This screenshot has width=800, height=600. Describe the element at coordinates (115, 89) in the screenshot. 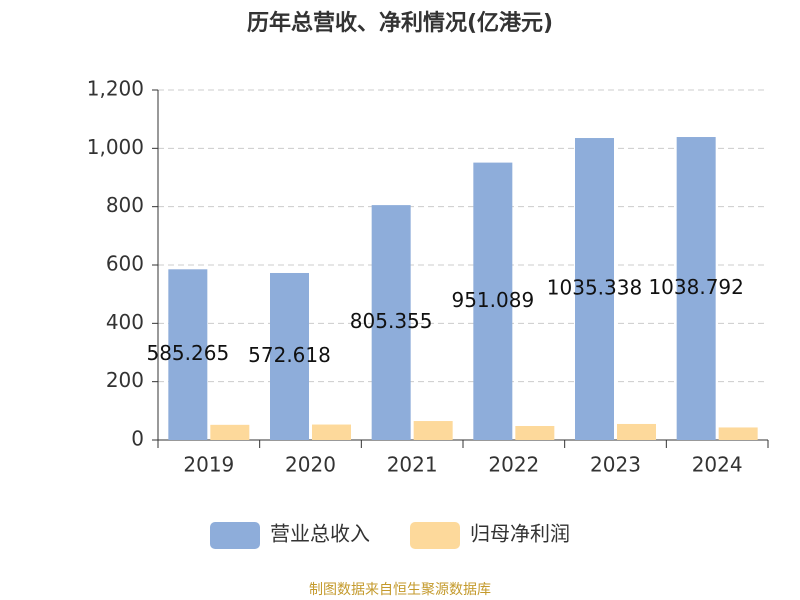

I see `y-tick-label: 1,200` at that location.